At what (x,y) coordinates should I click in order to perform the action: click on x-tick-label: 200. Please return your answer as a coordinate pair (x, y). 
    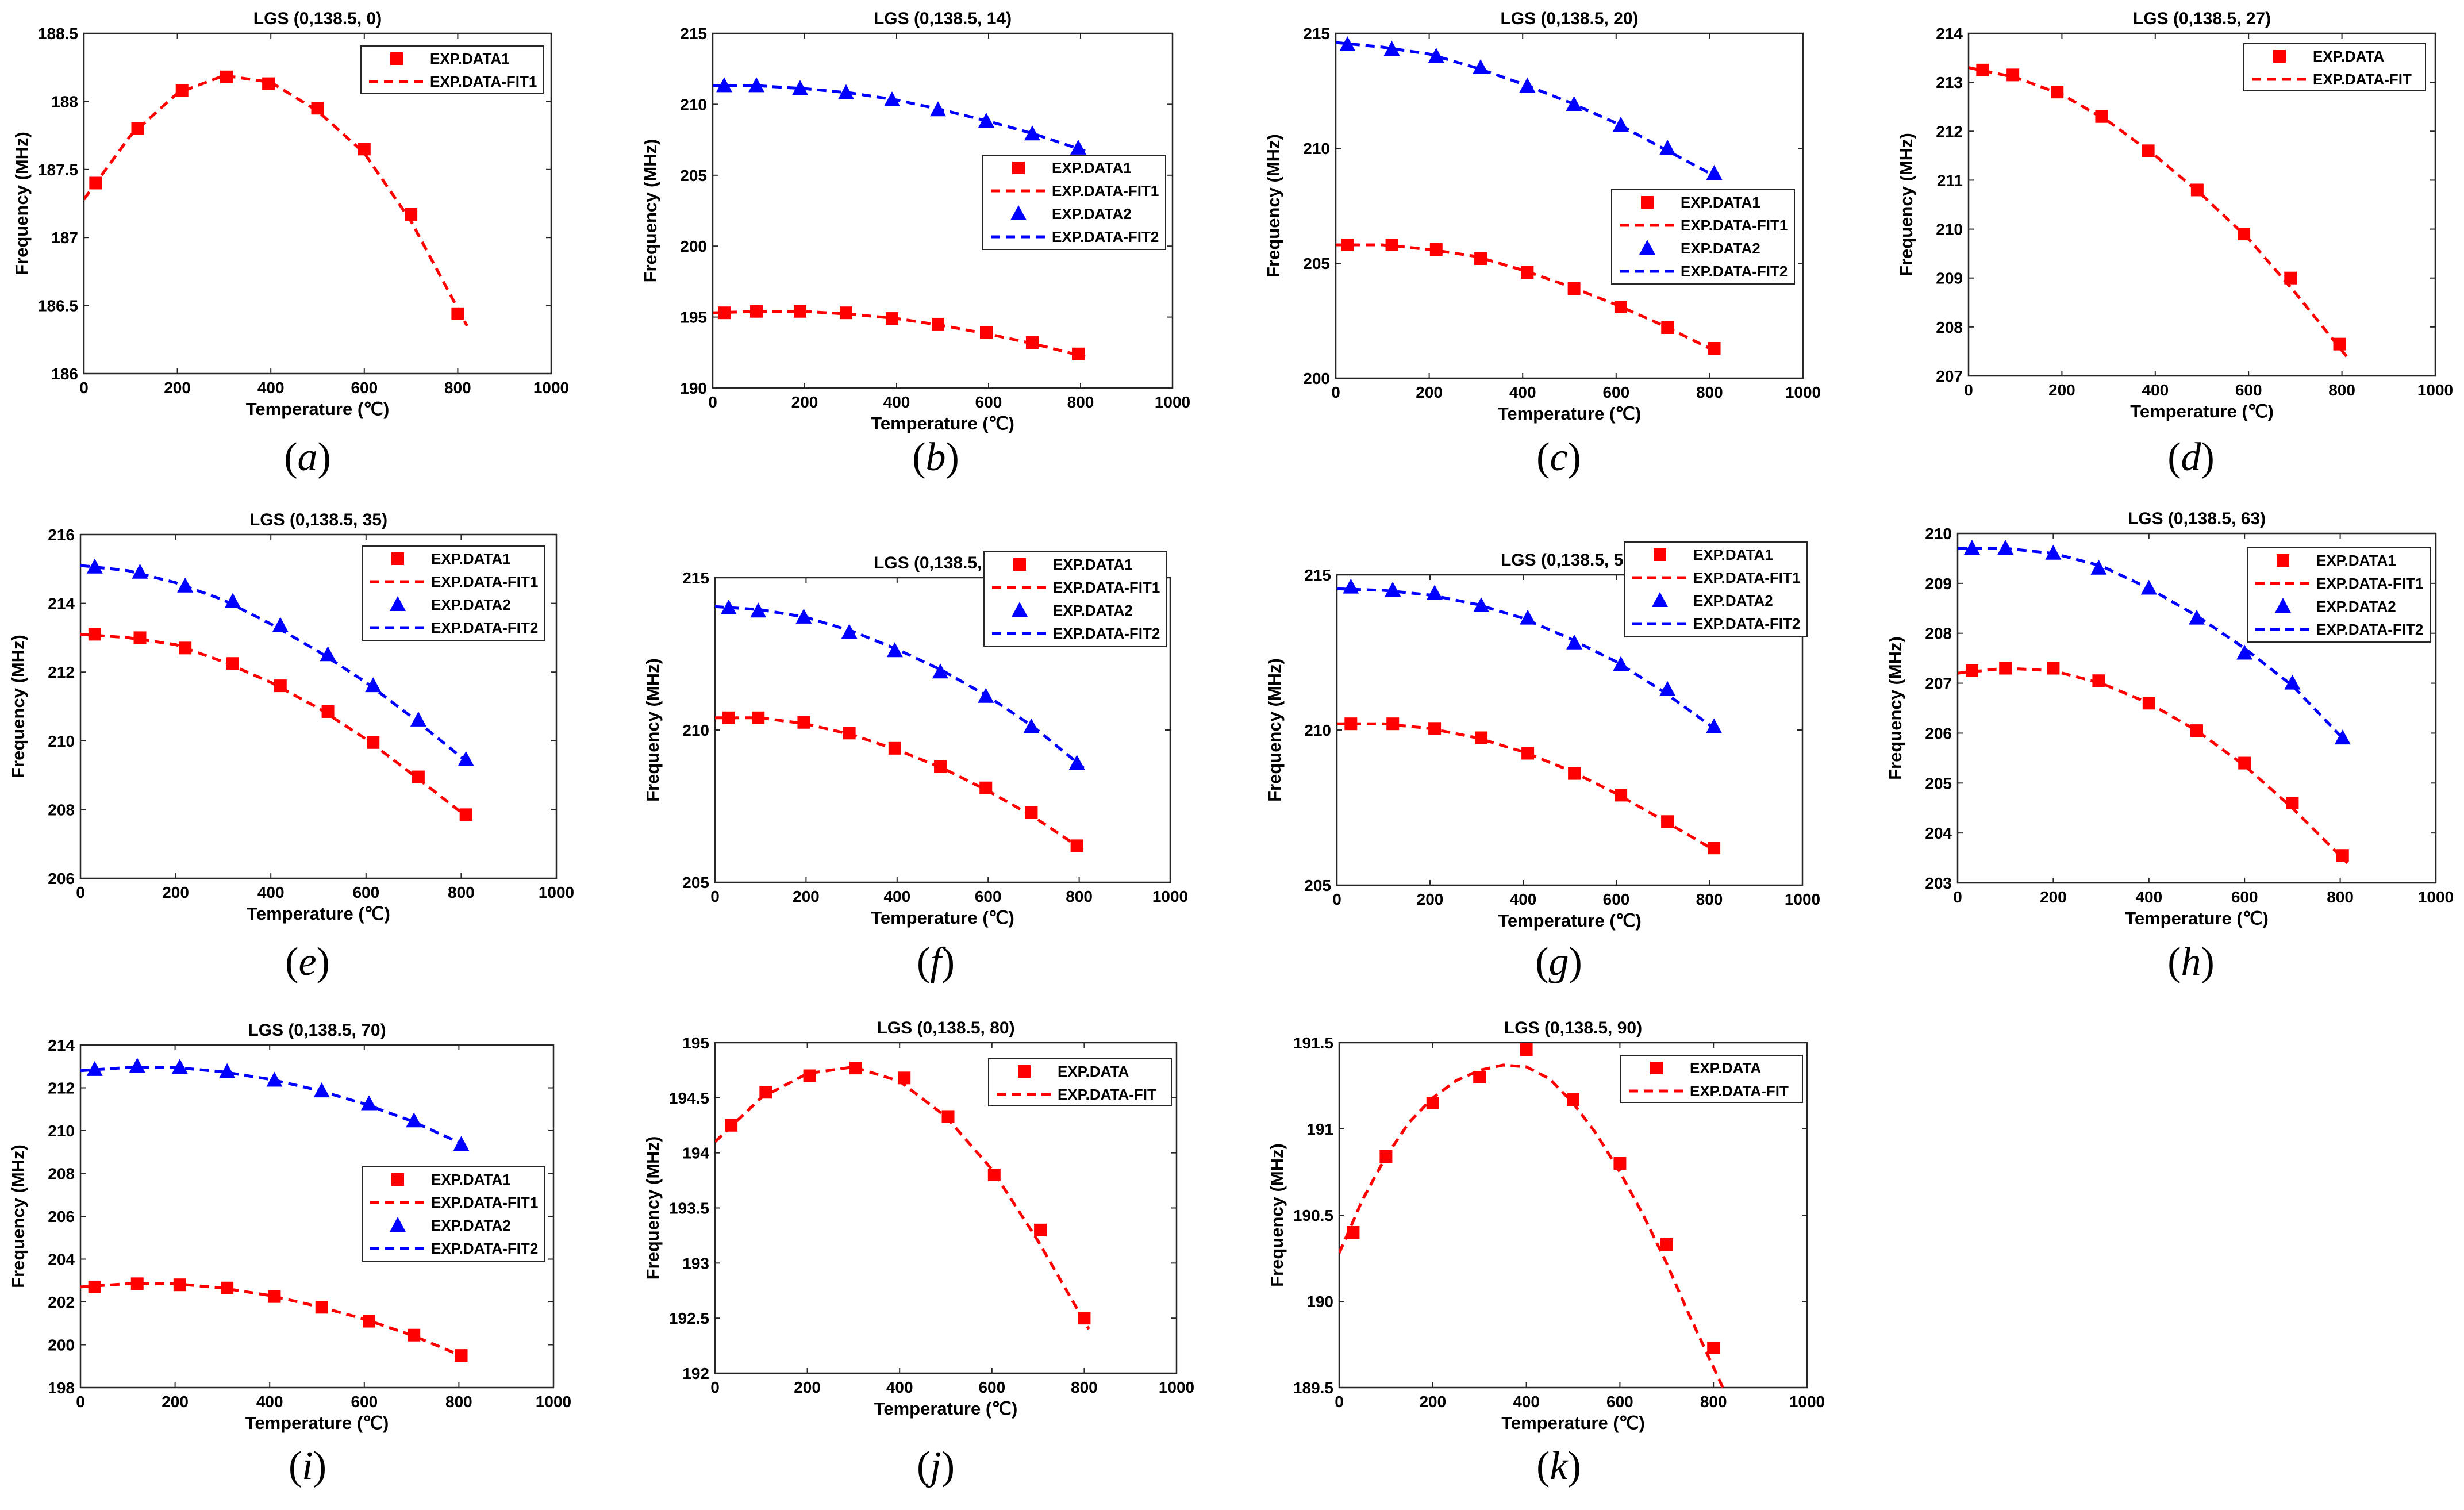
    Looking at the image, I should click on (807, 1387).